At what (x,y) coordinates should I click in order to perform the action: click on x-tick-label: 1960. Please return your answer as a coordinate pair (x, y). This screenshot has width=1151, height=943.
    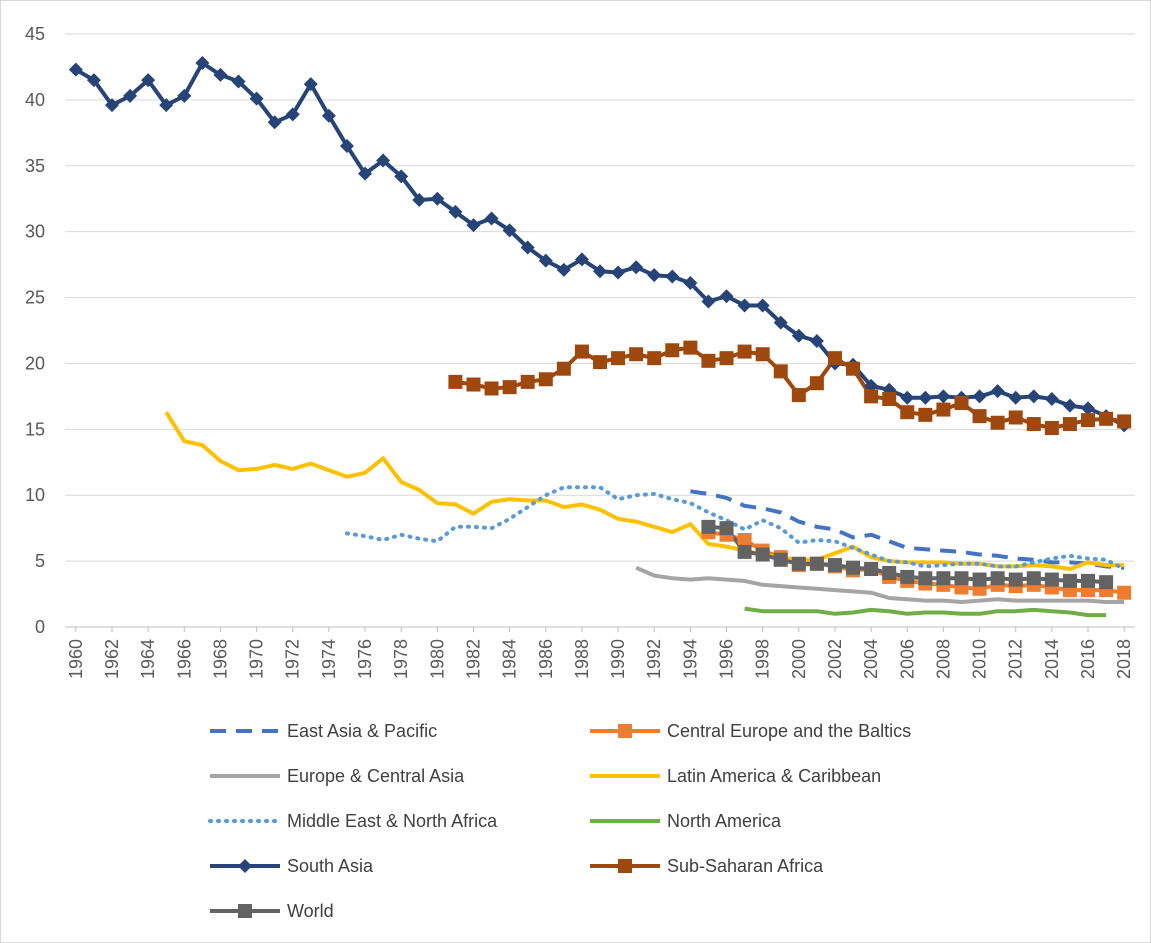
    Looking at the image, I should click on (76, 659).